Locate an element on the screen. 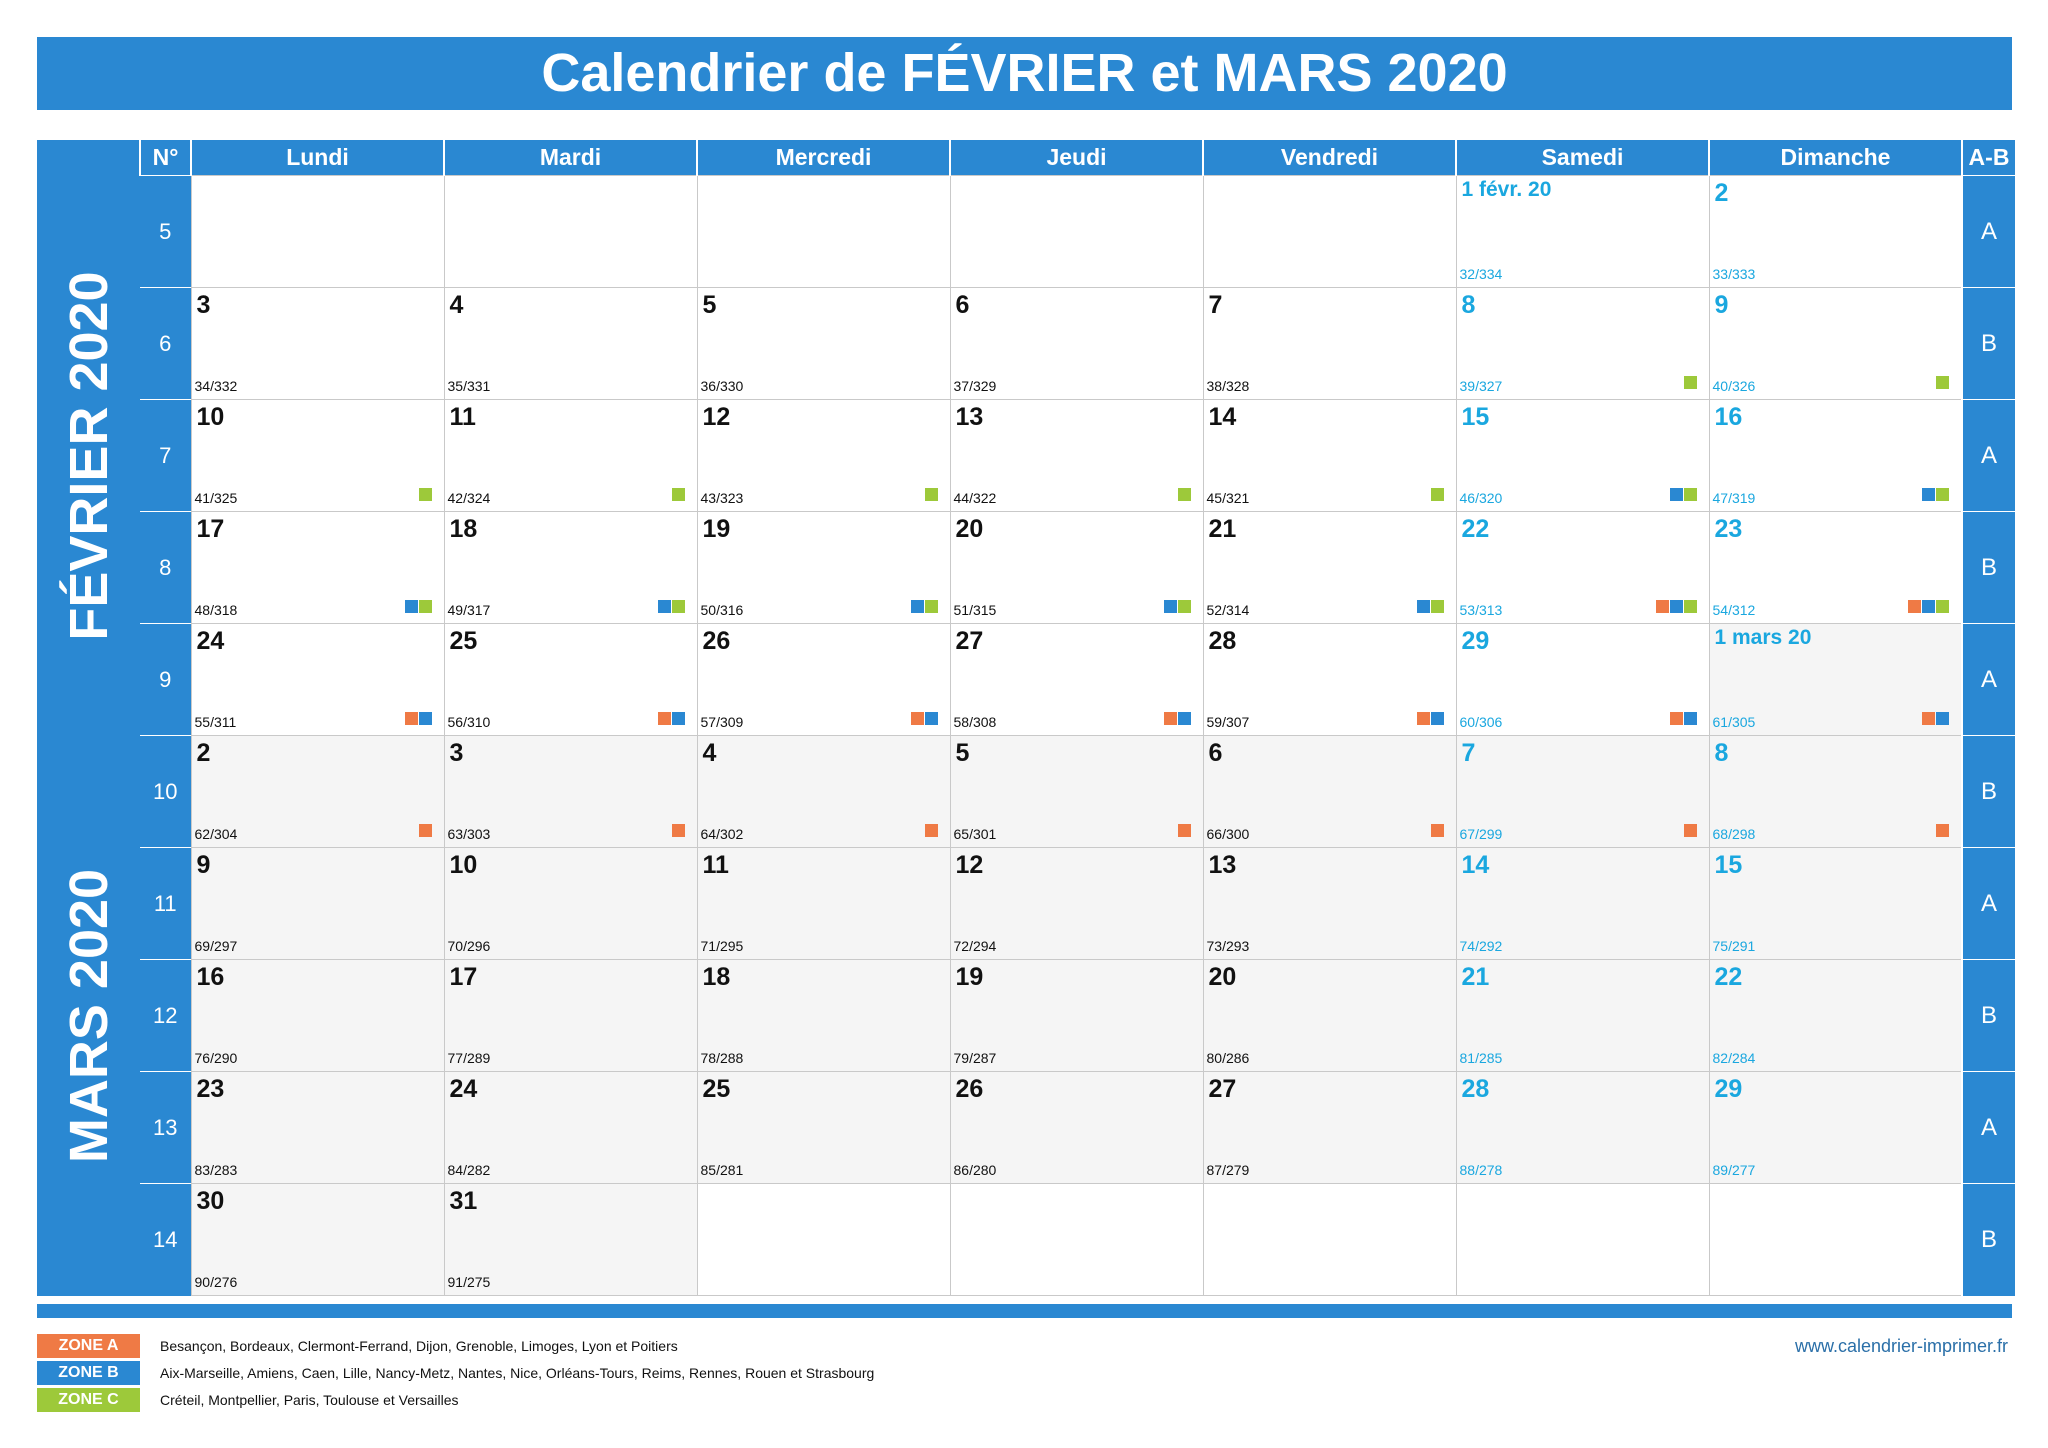  day-cell: 27 58/308 is located at coordinates (1076, 679).